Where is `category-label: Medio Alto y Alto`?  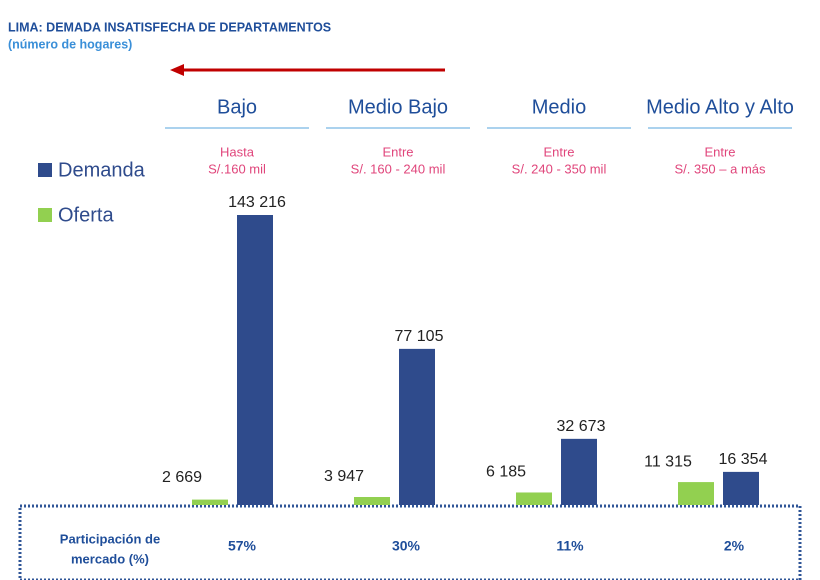
category-label: Medio Alto y Alto is located at coordinates (720, 107).